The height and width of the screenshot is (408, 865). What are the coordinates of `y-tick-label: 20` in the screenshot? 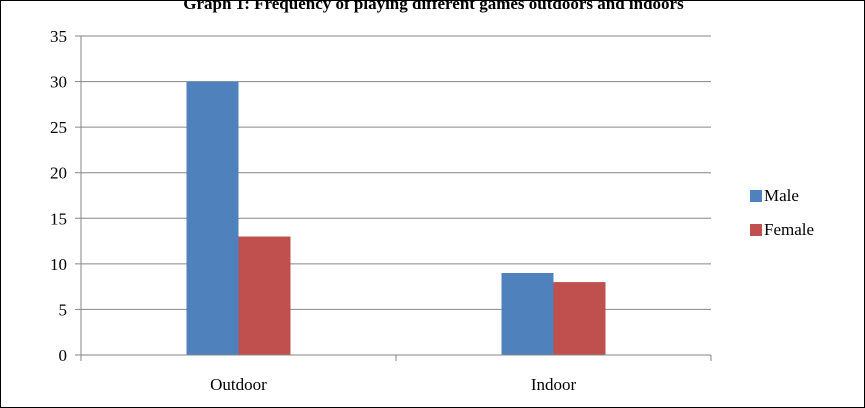 It's located at (58, 173).